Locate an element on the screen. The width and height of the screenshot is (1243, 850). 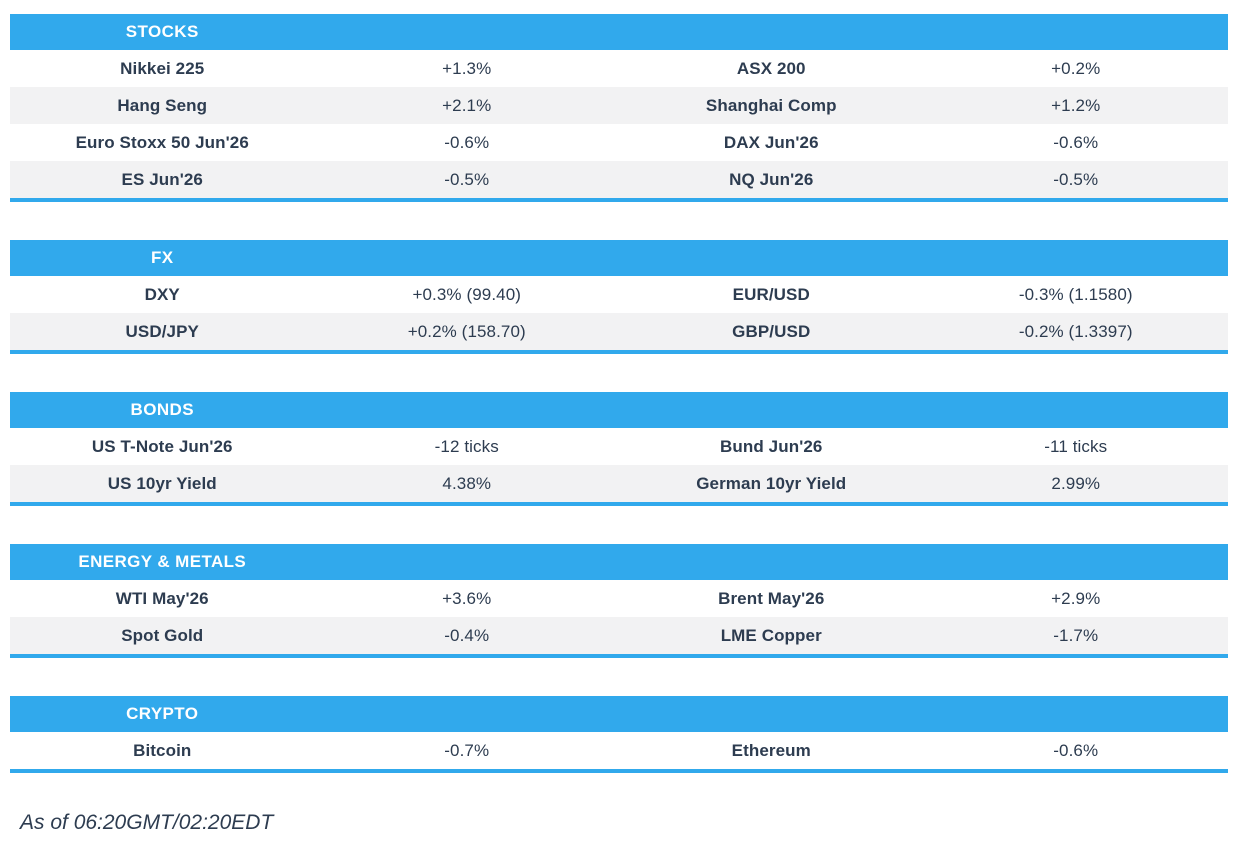
instrument-label: ASX 200 is located at coordinates (771, 68).